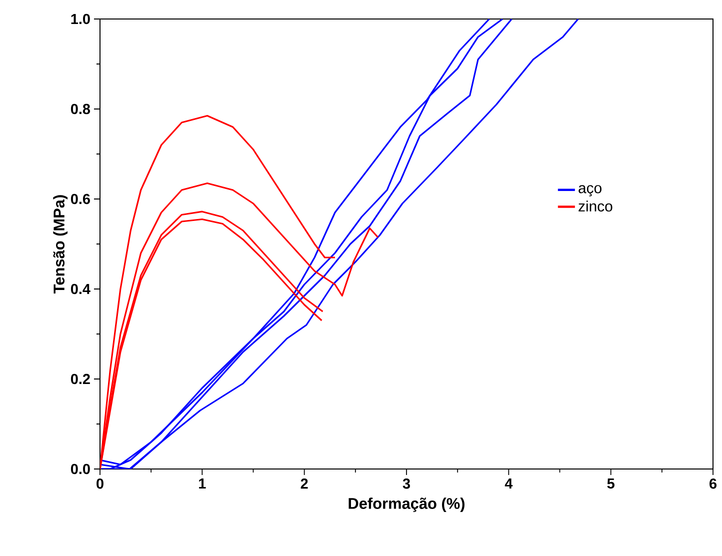 This screenshot has height=556, width=722. What do you see at coordinates (100, 483) in the screenshot?
I see `x-tick-label: 0` at bounding box center [100, 483].